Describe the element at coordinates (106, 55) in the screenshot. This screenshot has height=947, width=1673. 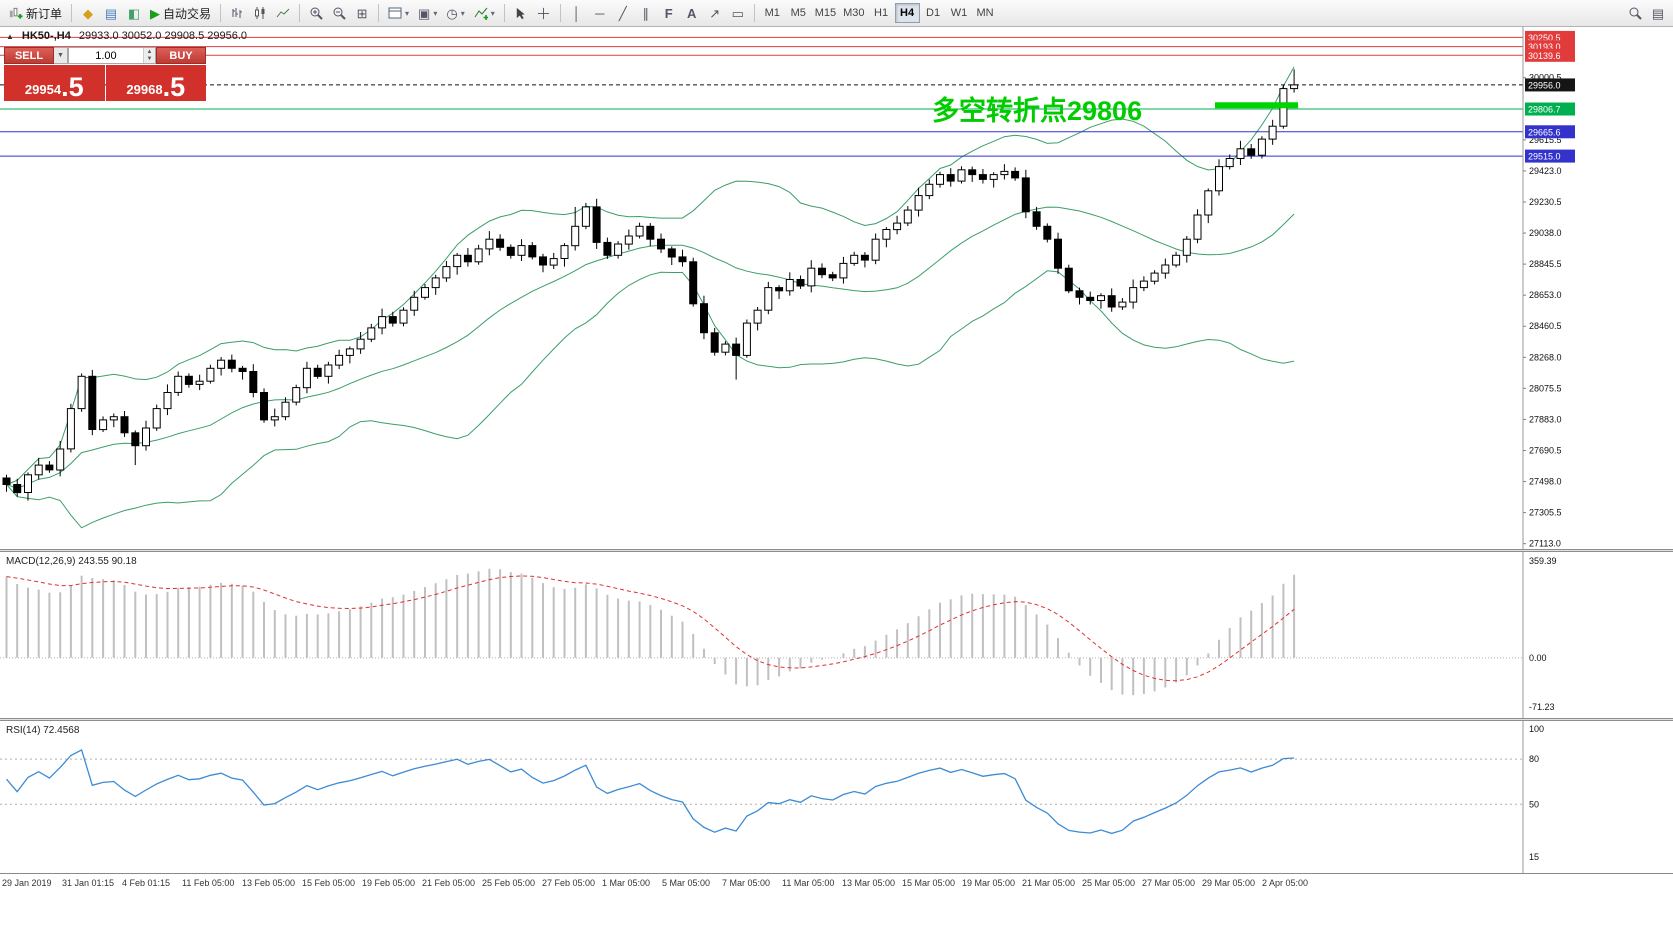
I see `volume-input` at that location.